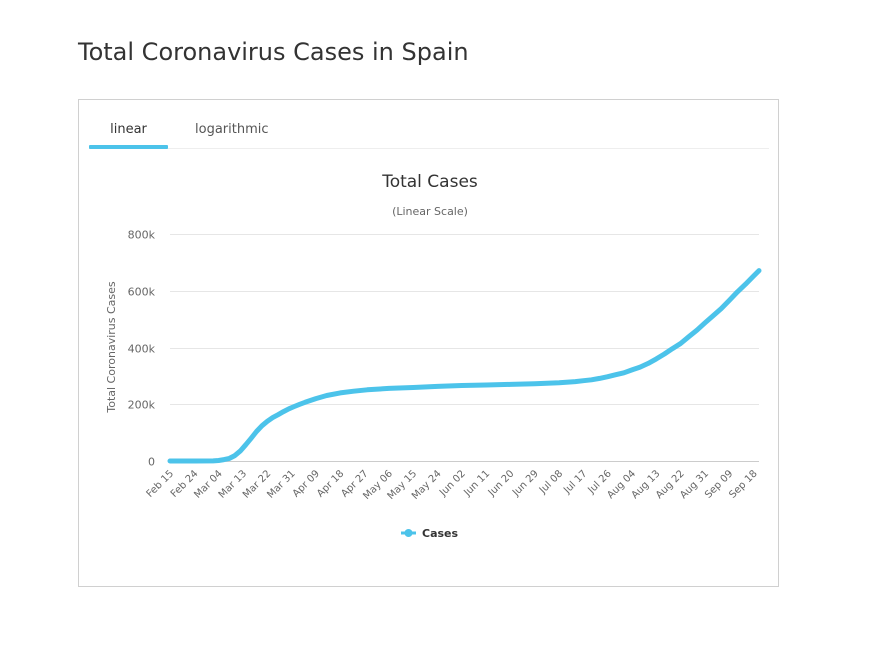 Image resolution: width=883 pixels, height=652 pixels. Describe the element at coordinates (111, 347) in the screenshot. I see `y-axis-label: Total Coronavirus Cases` at that location.